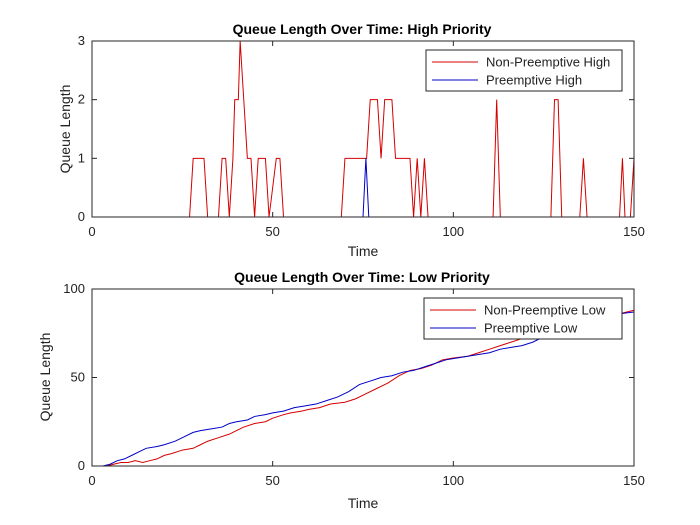  What do you see at coordinates (81, 216) in the screenshot?
I see `high-ytick-label-0: 0` at bounding box center [81, 216].